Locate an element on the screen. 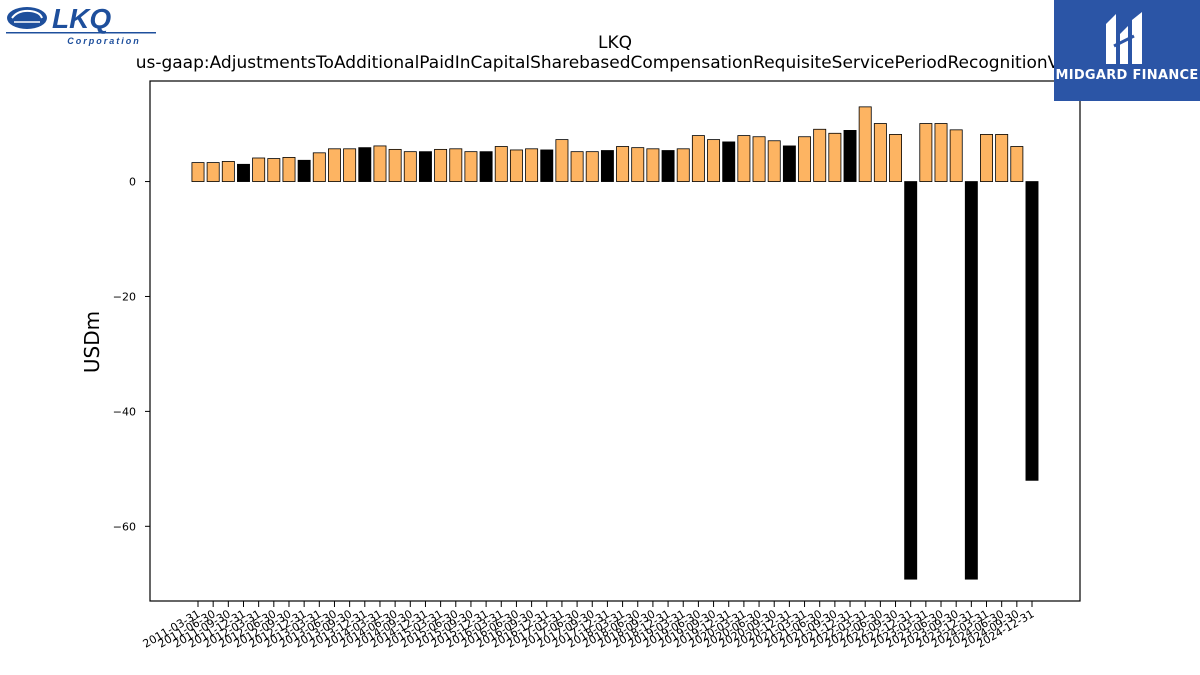  y-tick-label: −40 is located at coordinates (124, 411).